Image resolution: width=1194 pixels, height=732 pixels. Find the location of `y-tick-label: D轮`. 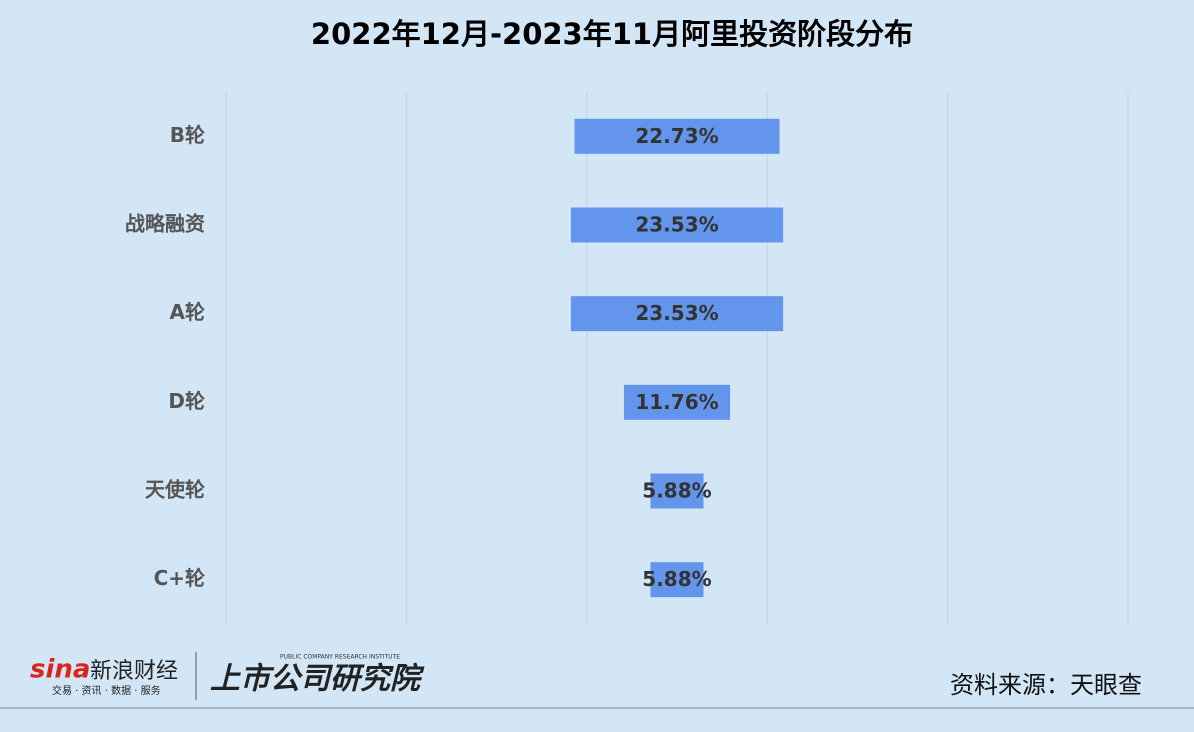

y-tick-label: D轮 is located at coordinates (186, 401).